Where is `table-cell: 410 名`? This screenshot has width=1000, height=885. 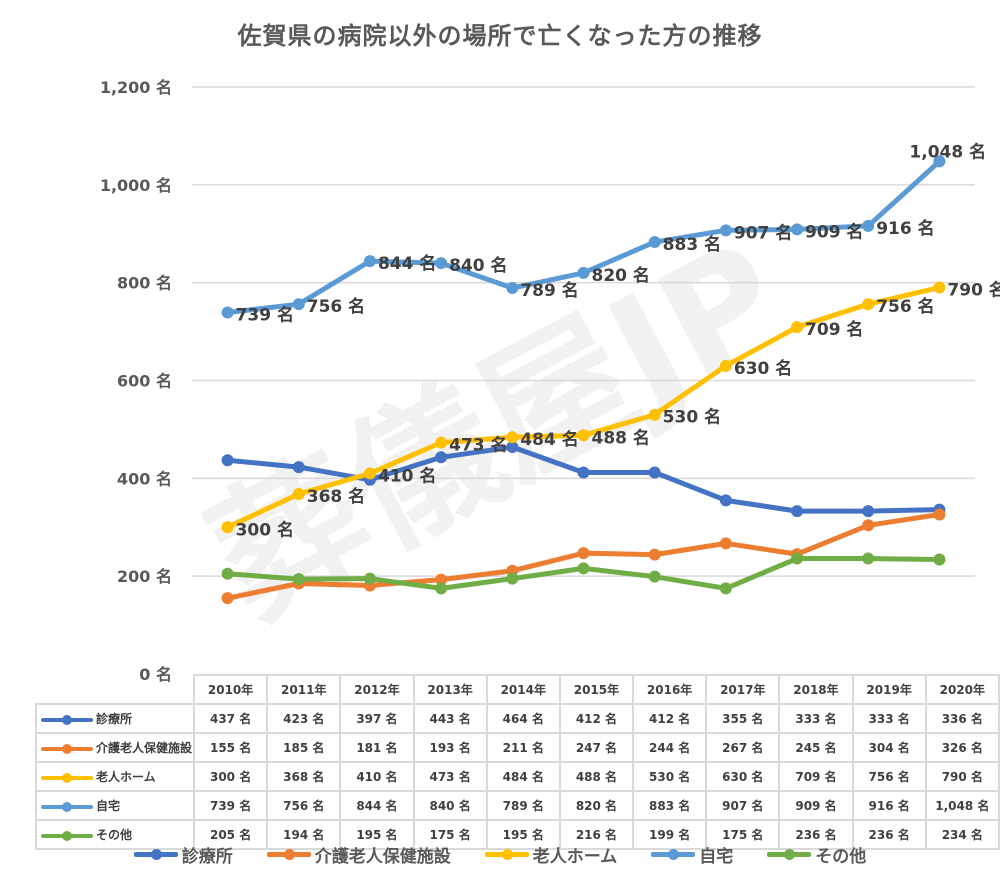 table-cell: 410 名 is located at coordinates (377, 776).